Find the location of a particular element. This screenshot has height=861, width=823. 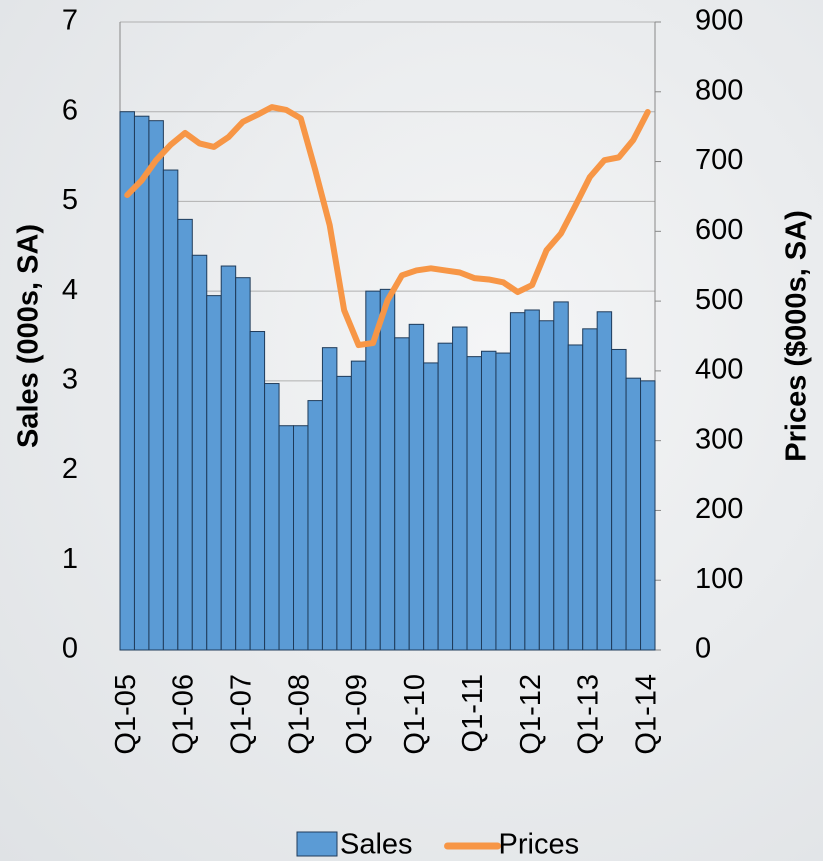

x-tick-label: Q1-11 is located at coordinates (473, 713).